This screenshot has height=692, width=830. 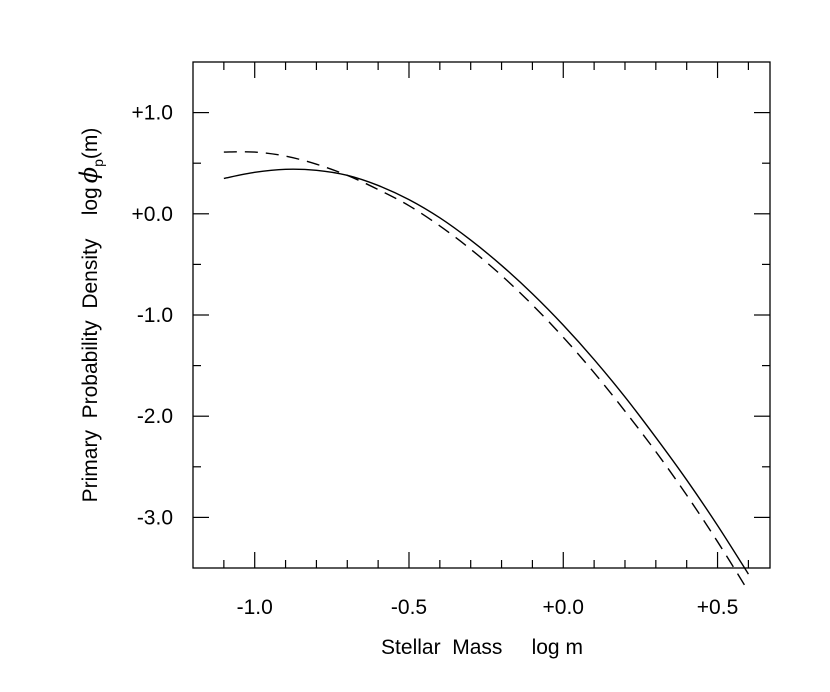 What do you see at coordinates (717, 607) in the screenshot?
I see `x-tick-label: +0.5` at bounding box center [717, 607].